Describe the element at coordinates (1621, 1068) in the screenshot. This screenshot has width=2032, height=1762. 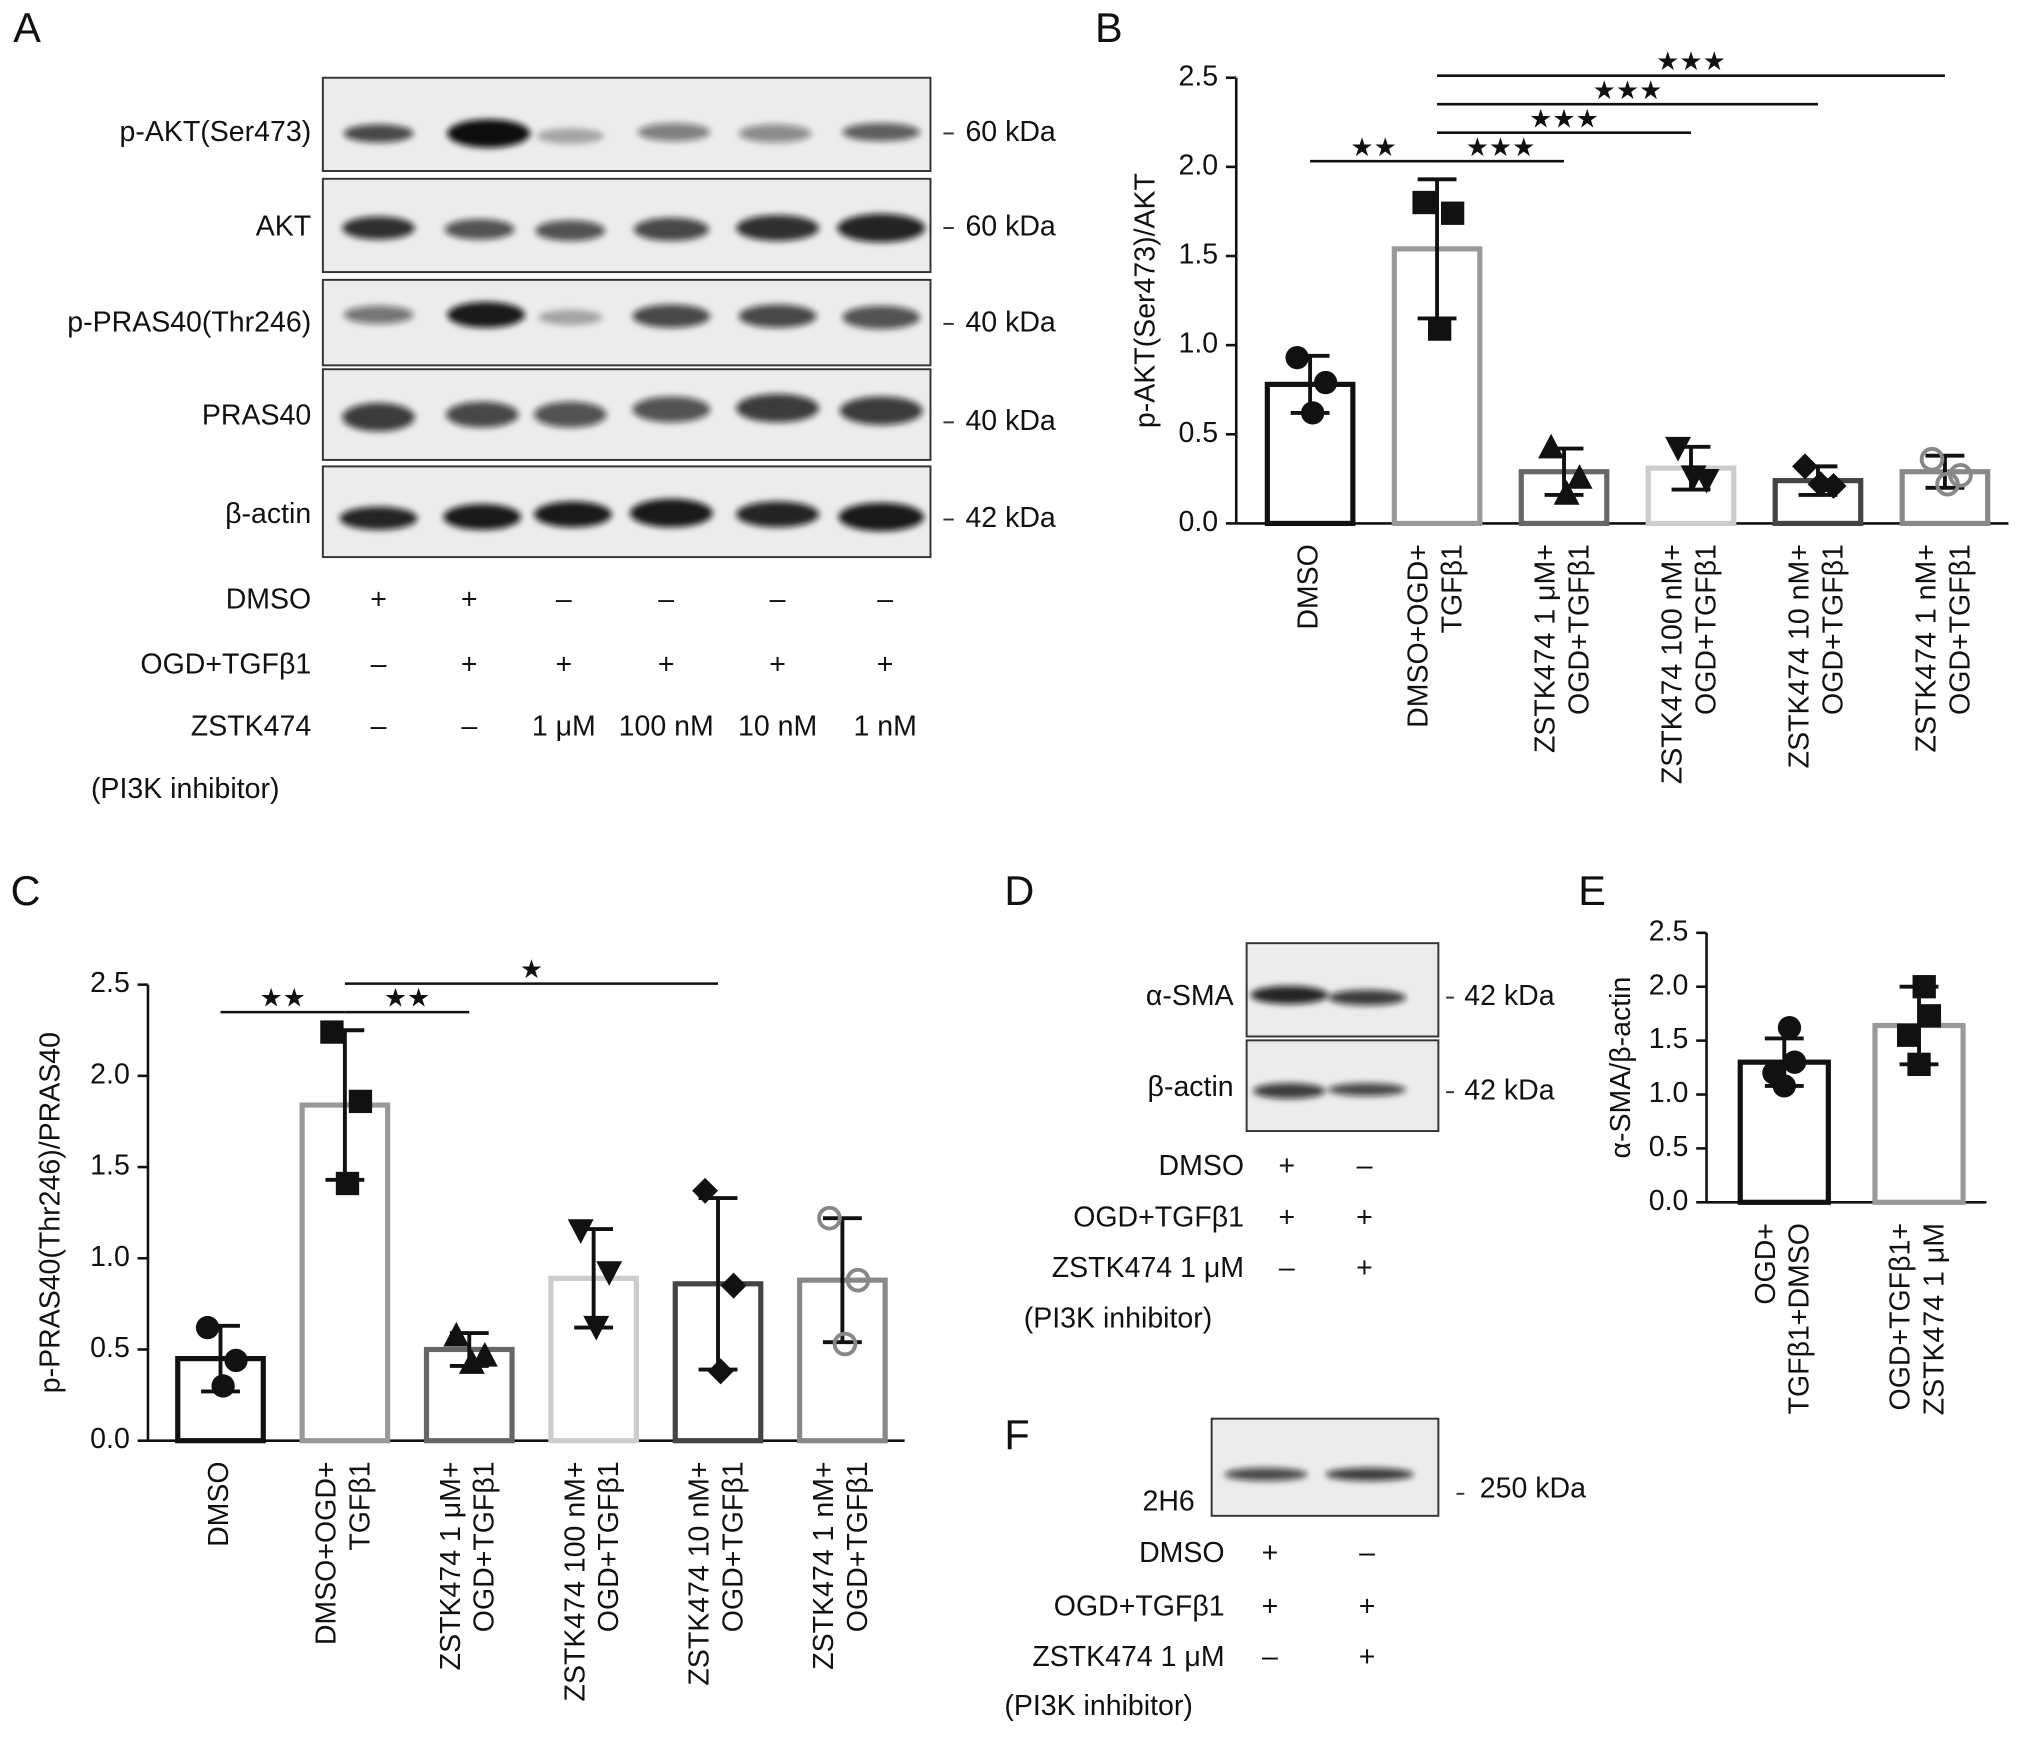
I see `y-axis-label: α-SMA/β-actin` at that location.